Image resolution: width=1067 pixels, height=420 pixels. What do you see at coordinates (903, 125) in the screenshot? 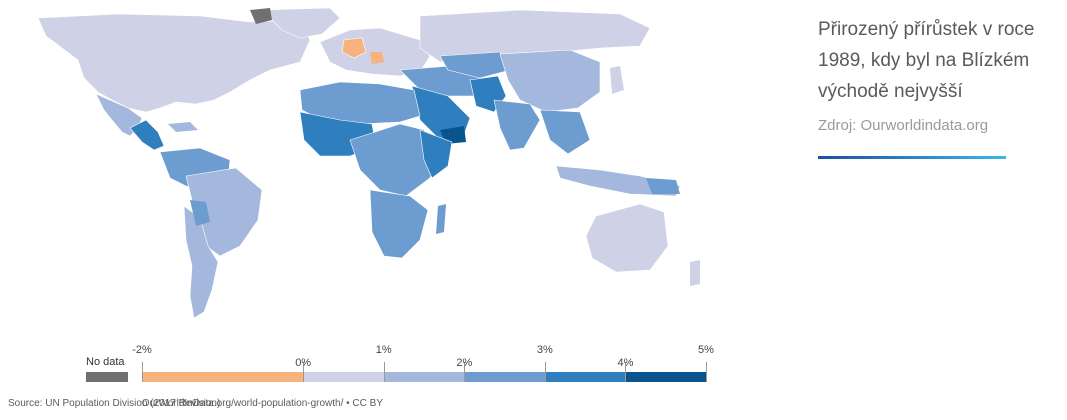
I see `caption-source: Zdroj: Ourworldindata.org` at bounding box center [903, 125].